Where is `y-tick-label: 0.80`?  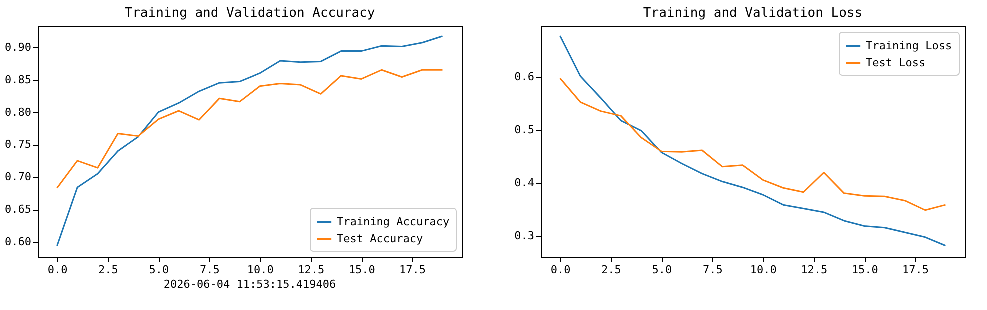 y-tick-label: 0.80 is located at coordinates (18, 112).